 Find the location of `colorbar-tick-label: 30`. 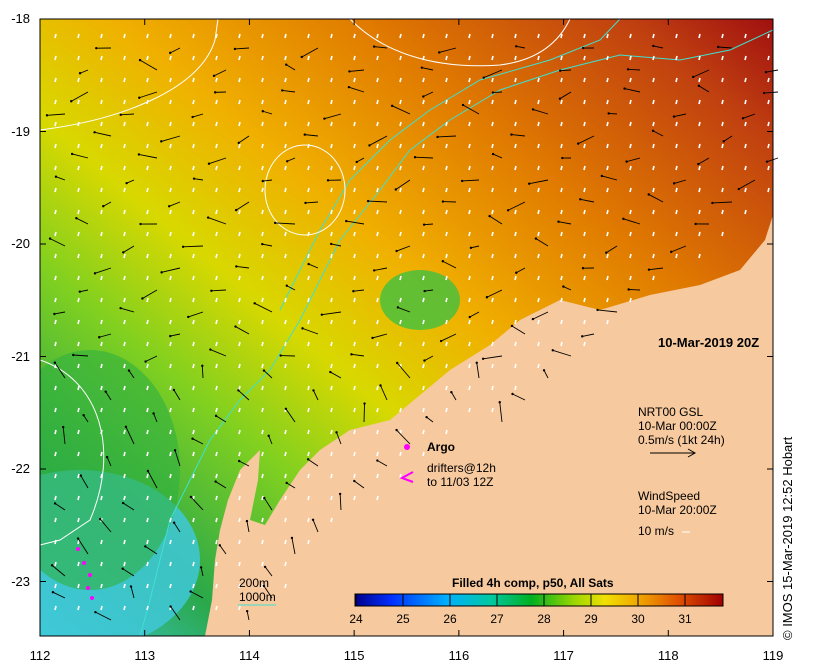

colorbar-tick-label: 30 is located at coordinates (638, 619).